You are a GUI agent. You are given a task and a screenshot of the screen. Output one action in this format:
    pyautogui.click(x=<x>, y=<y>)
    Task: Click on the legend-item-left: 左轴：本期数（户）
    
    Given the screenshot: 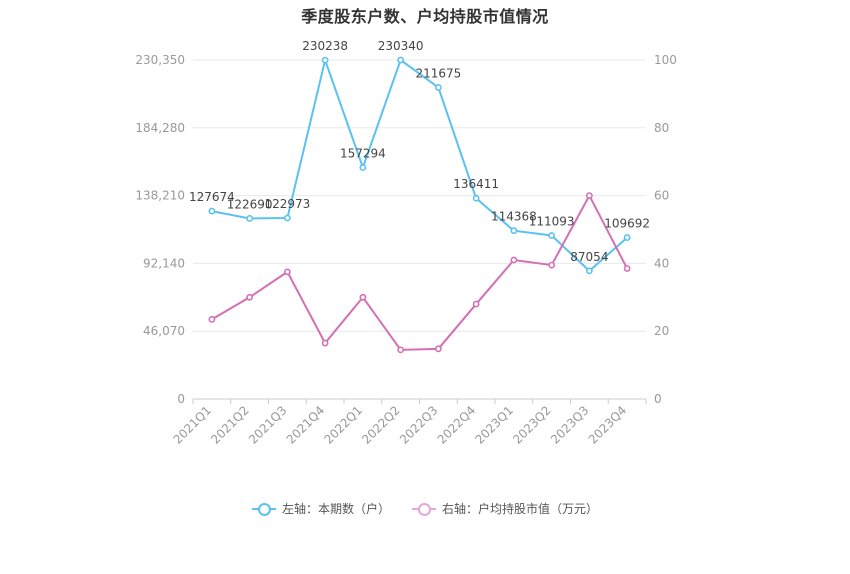 What is the action you would take?
    pyautogui.click(x=320, y=508)
    